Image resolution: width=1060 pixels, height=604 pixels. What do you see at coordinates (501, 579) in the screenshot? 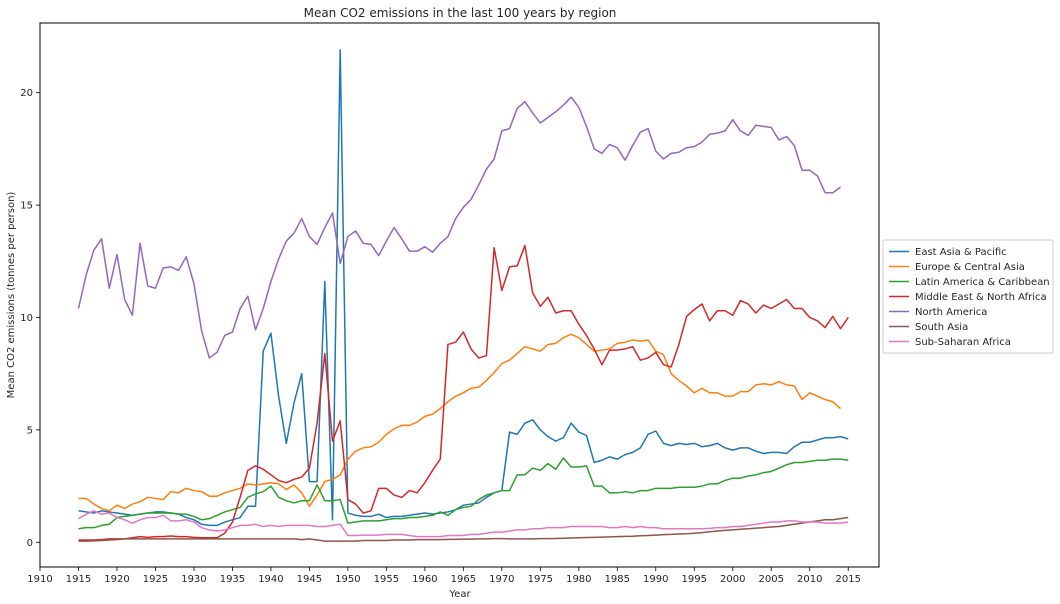
I see `x-tick-label: 1970` at bounding box center [501, 579].